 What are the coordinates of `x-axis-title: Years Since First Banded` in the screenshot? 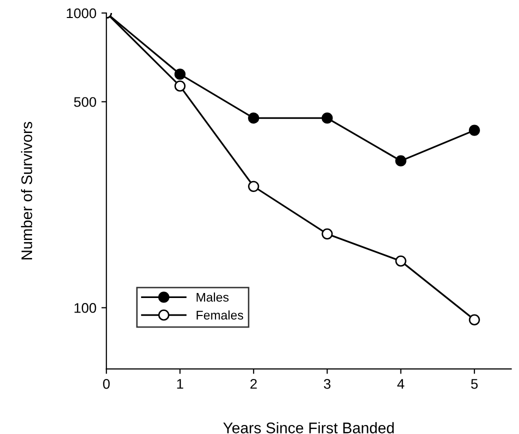 It's located at (308, 428).